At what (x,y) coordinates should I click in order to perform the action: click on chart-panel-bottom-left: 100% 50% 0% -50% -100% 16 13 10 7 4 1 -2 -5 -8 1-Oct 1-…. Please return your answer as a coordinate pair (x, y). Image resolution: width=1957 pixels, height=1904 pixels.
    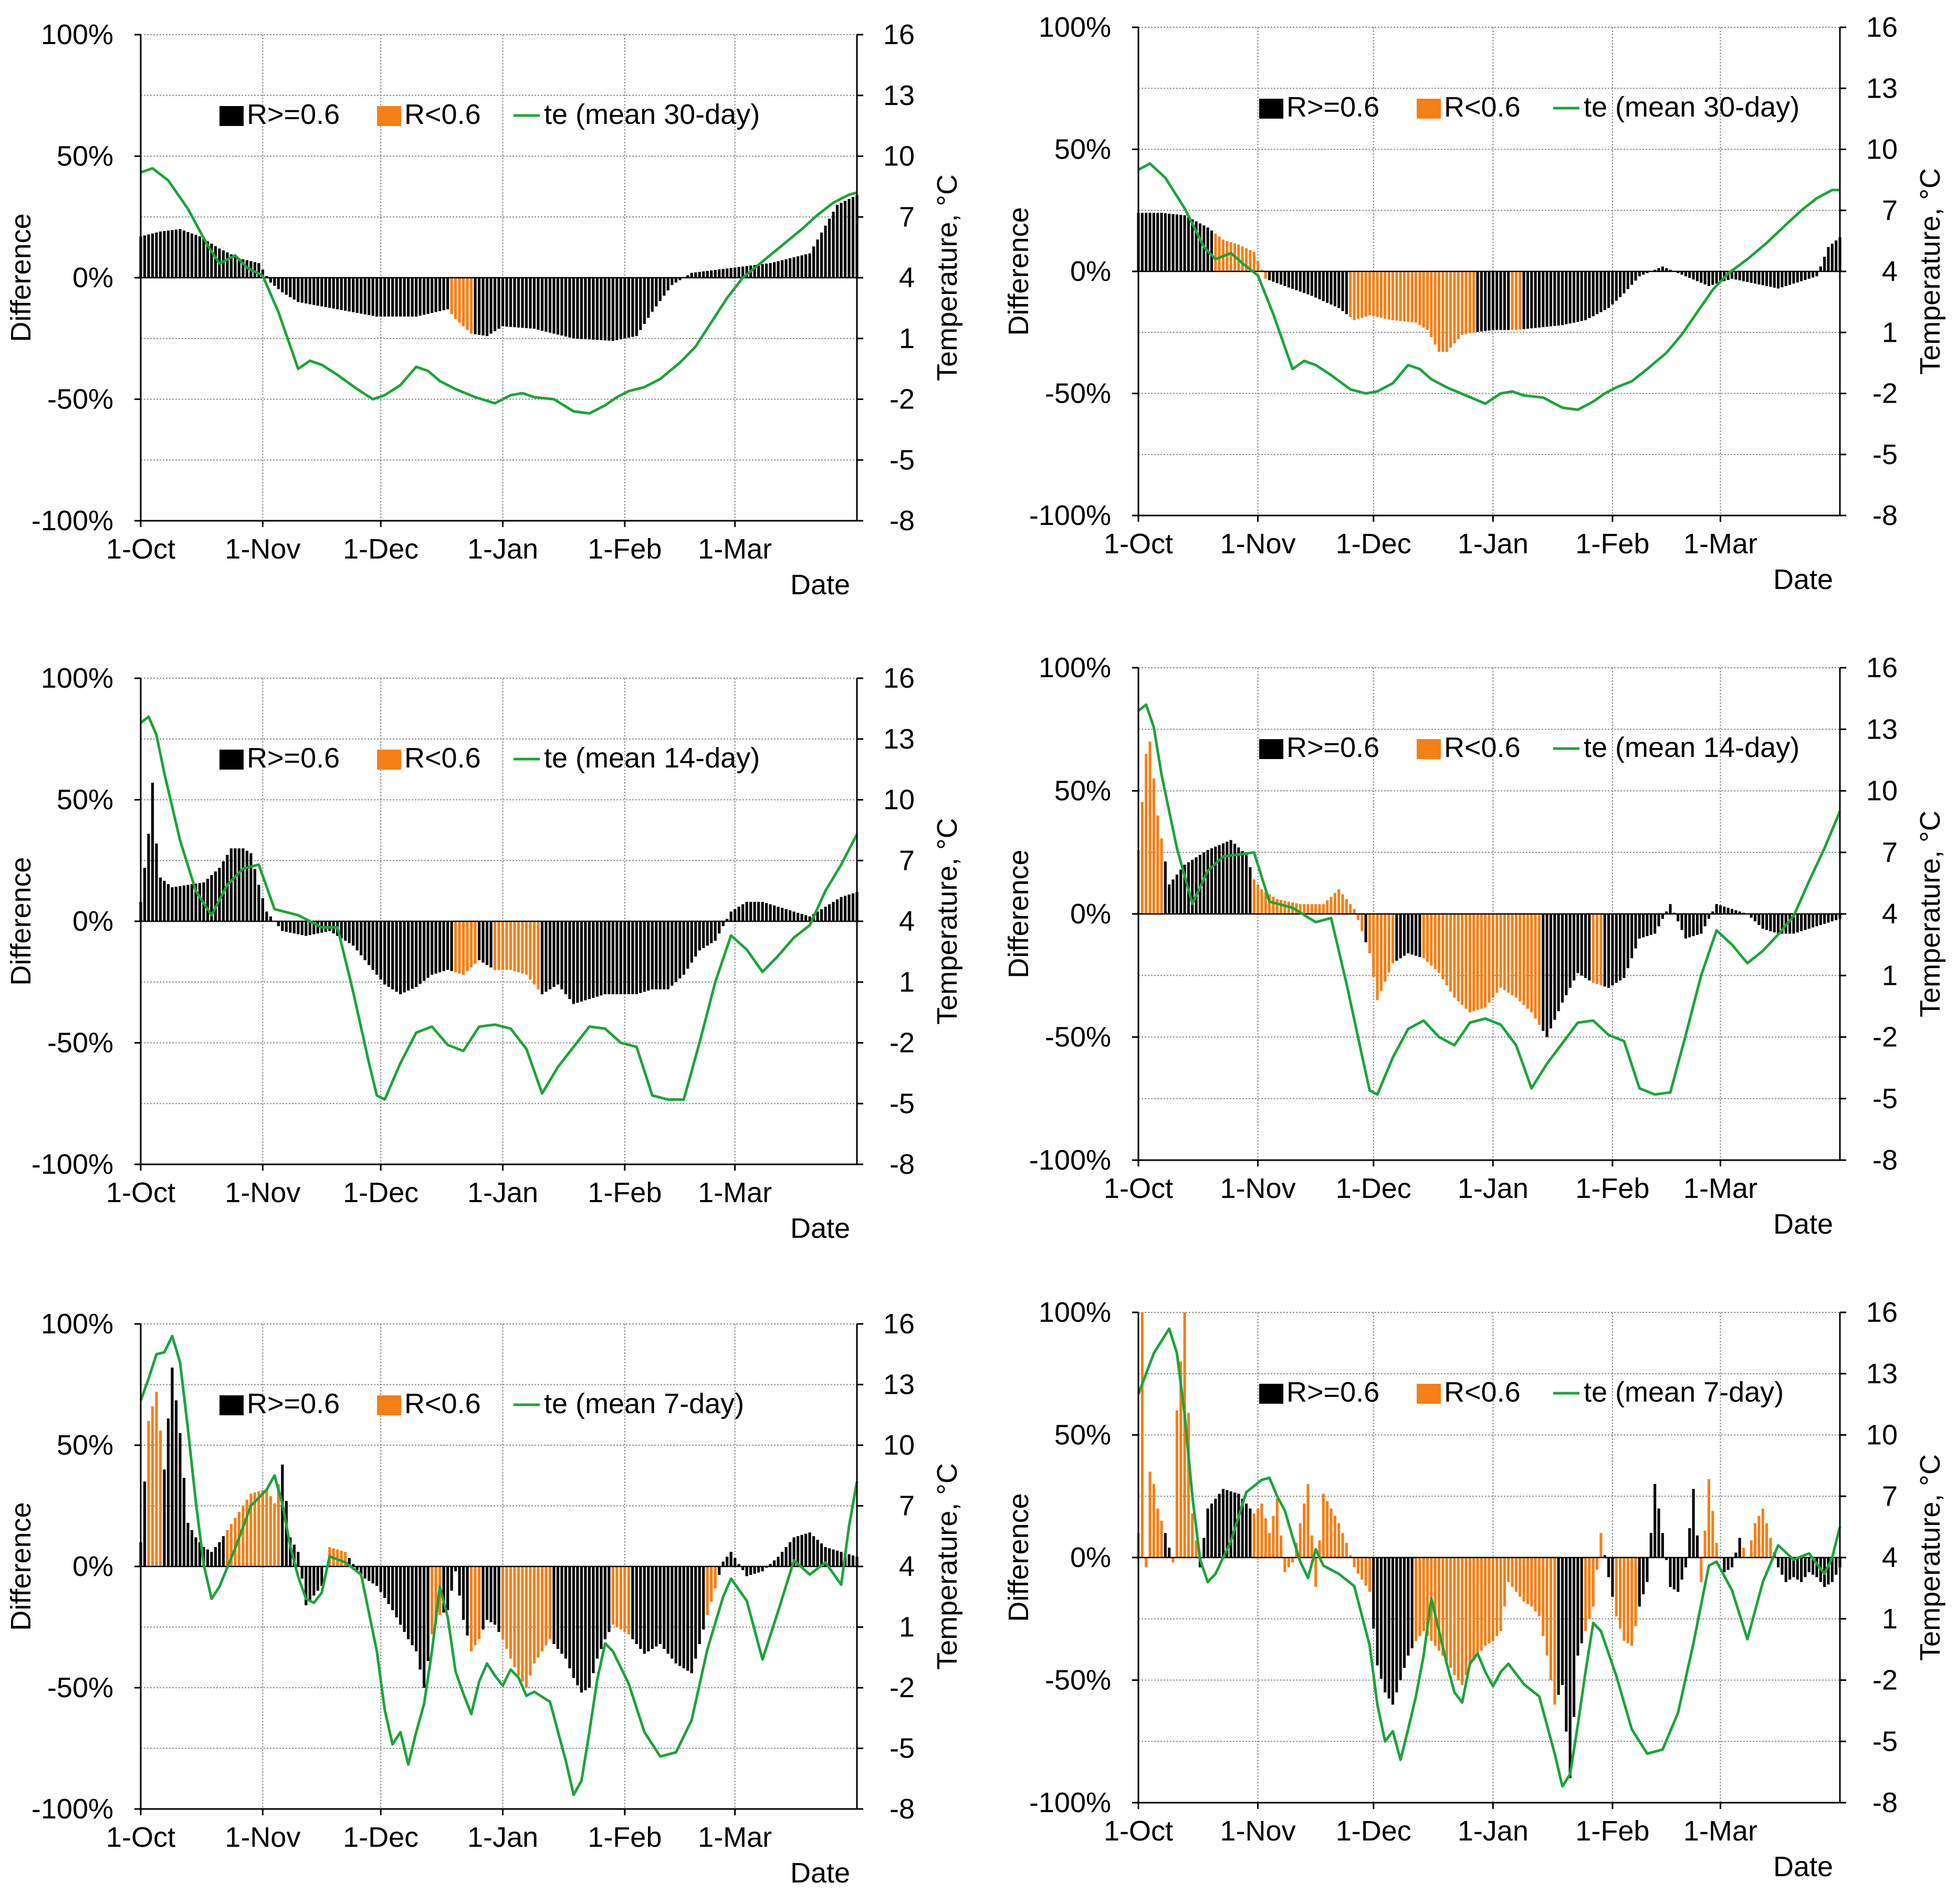
    Looking at the image, I should click on (484, 1598).